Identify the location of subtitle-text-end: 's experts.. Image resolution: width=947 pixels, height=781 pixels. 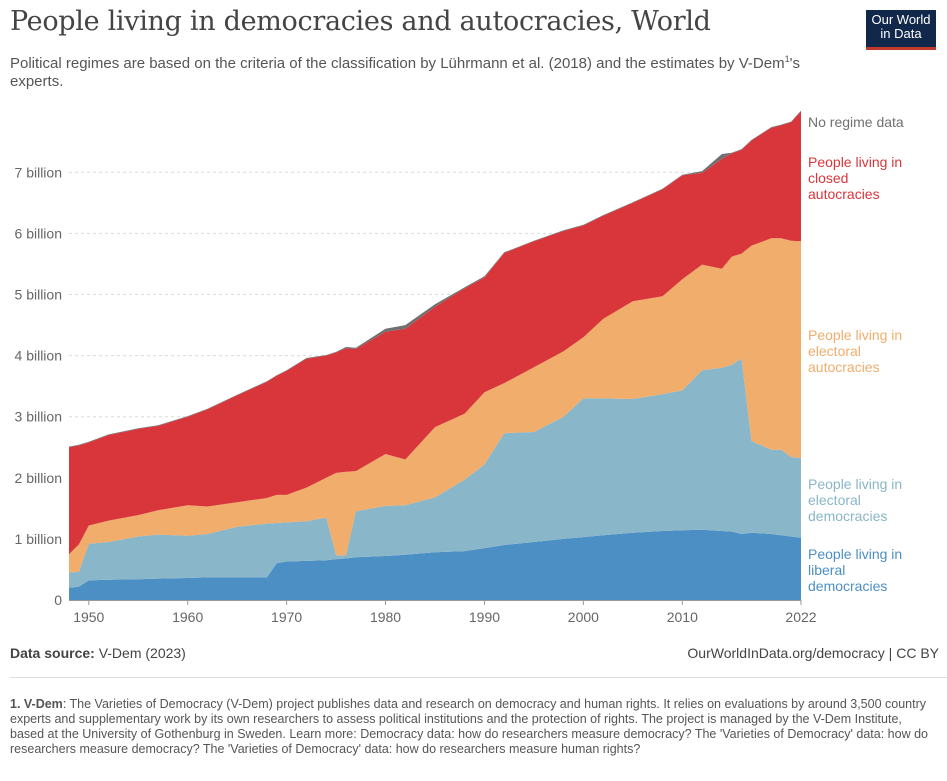
(405, 72).